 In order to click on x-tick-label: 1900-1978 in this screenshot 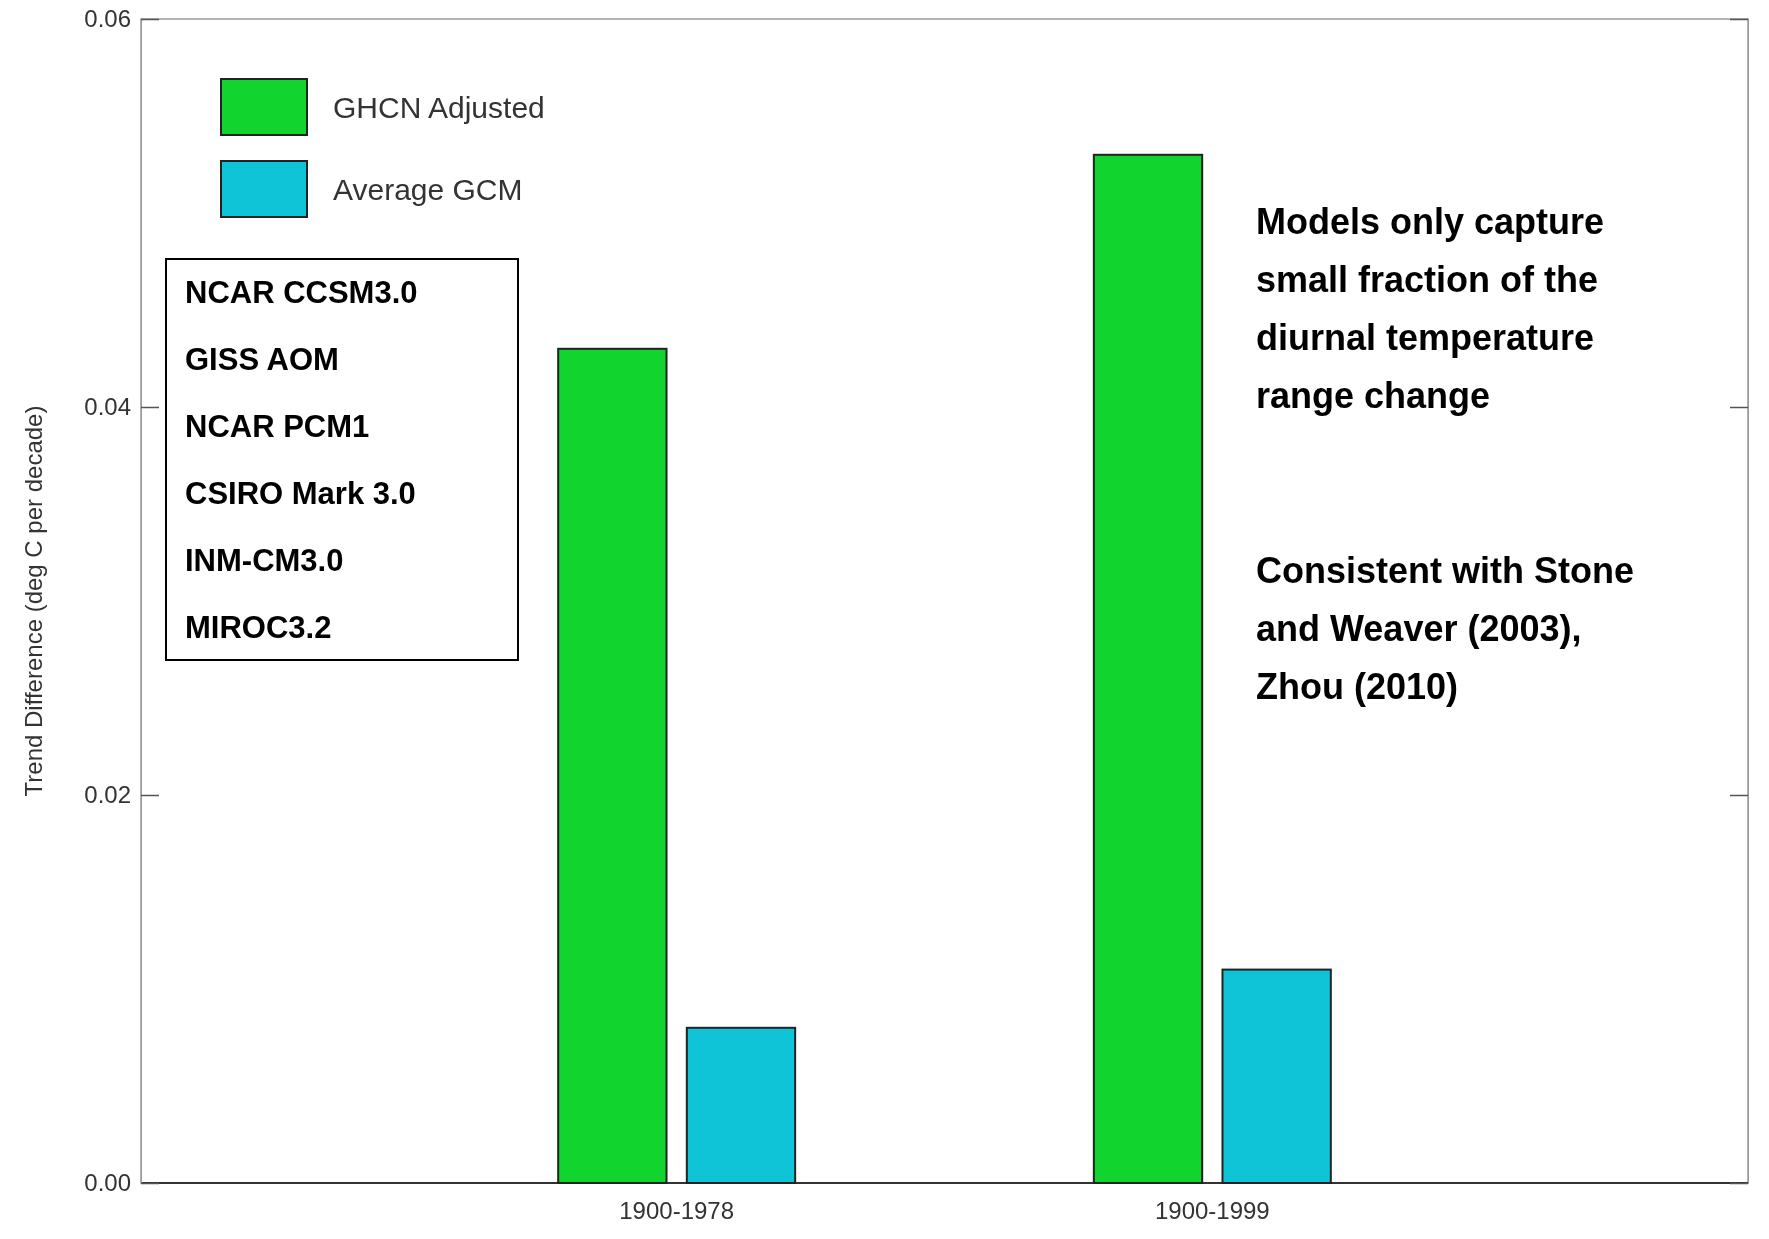, I will do `click(677, 1210)`.